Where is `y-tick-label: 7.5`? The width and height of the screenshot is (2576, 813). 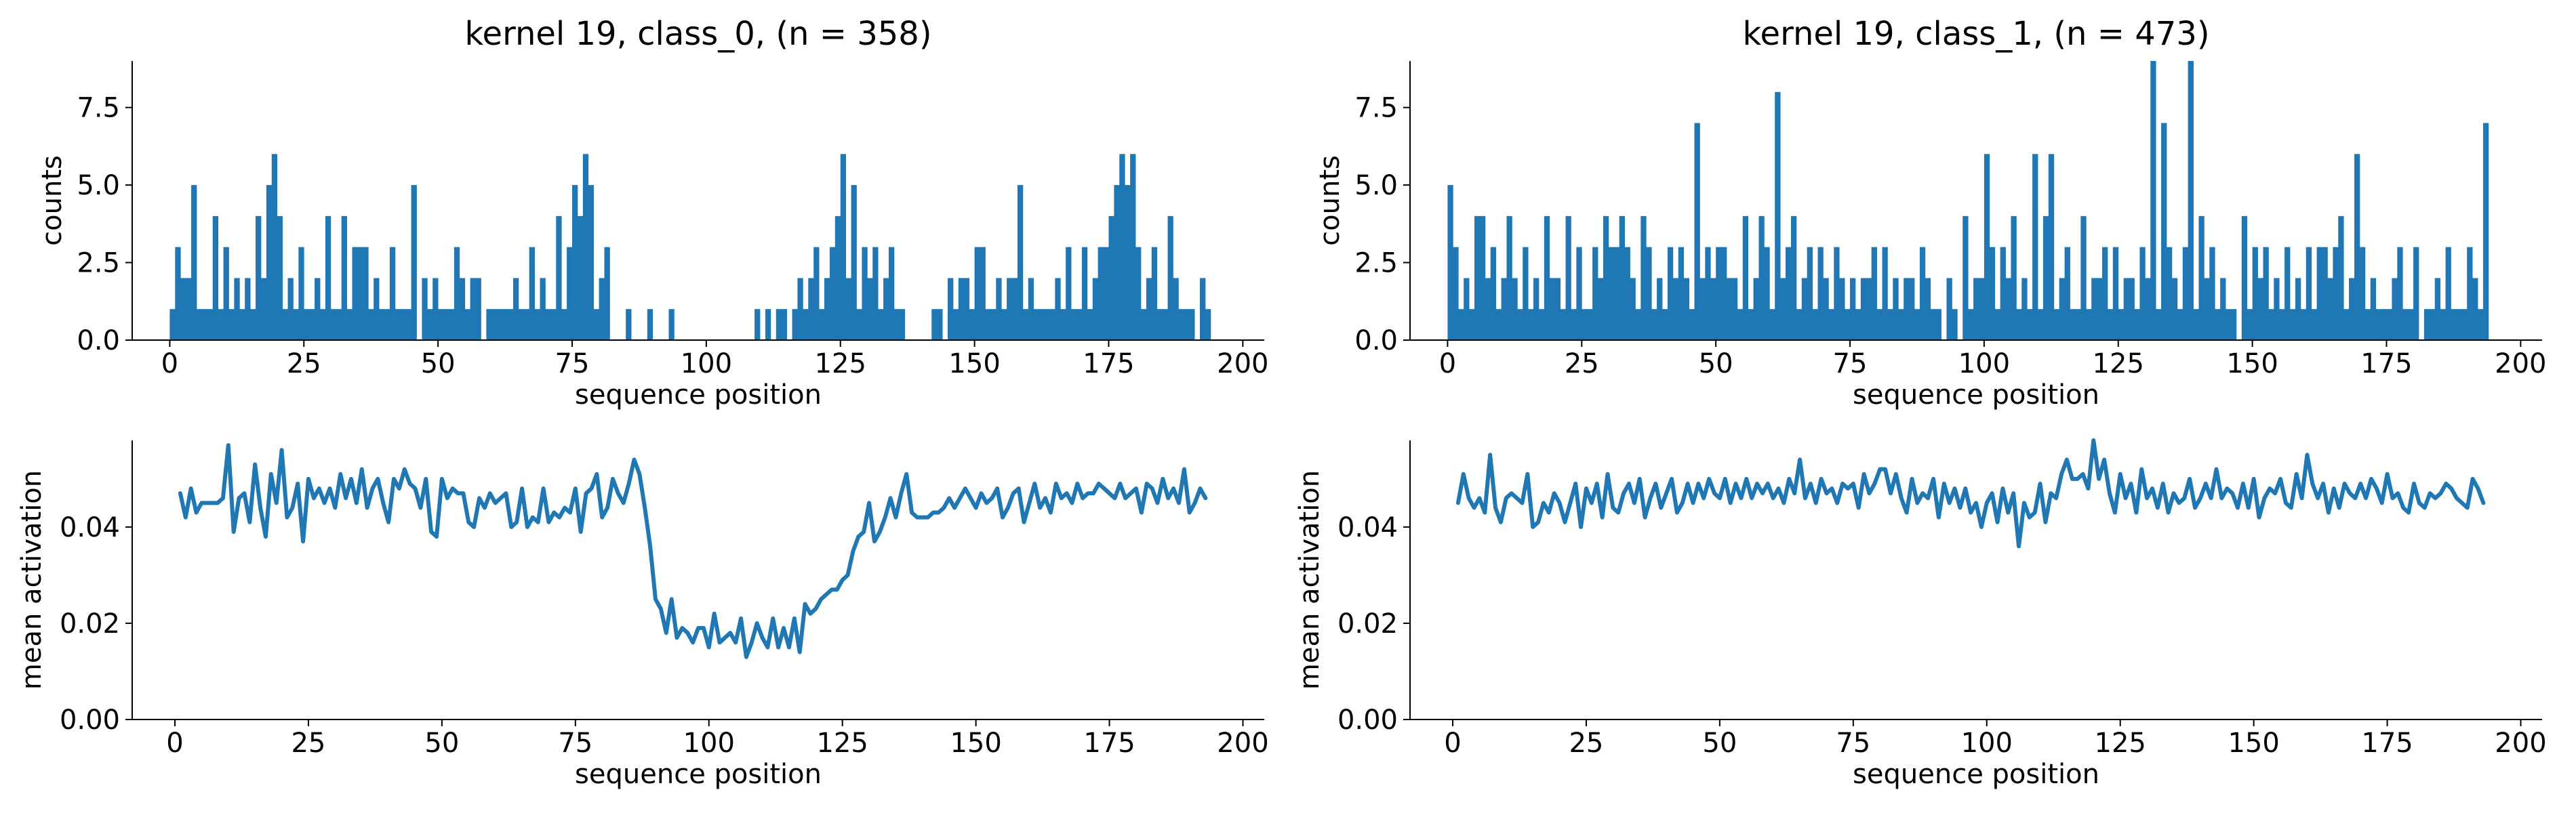 y-tick-label: 7.5 is located at coordinates (1376, 108).